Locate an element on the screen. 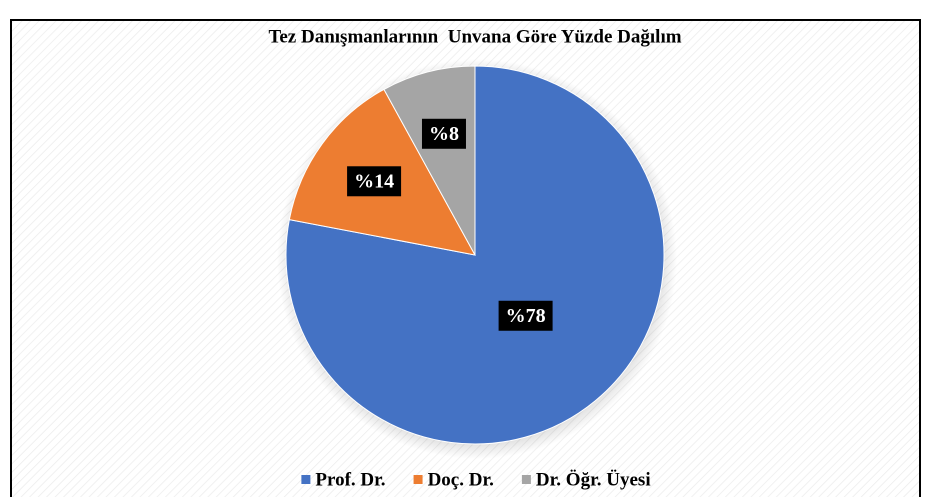  pie-slice is located at coordinates (429, 160).